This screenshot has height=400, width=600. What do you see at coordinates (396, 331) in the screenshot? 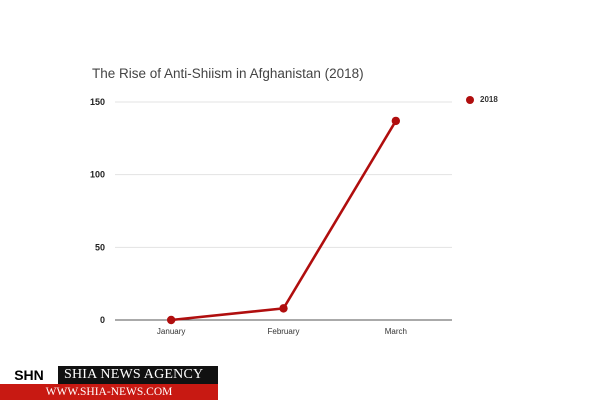
I see `x-tick-label: March` at bounding box center [396, 331].